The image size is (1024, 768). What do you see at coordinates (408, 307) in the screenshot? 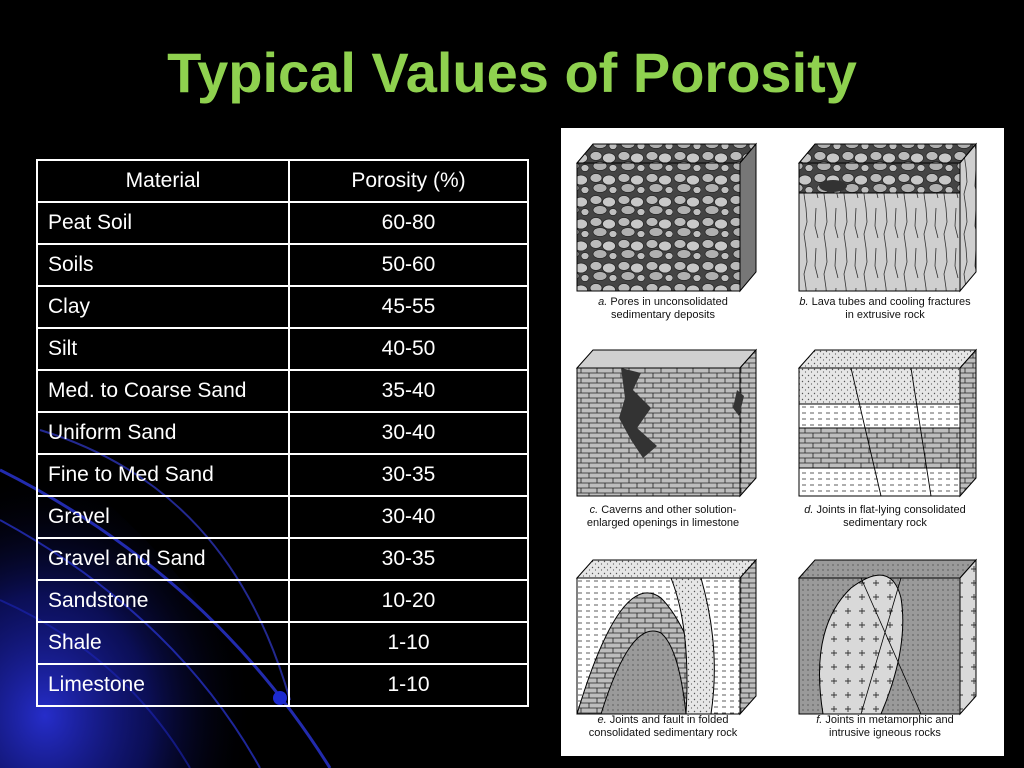
I see `porosity-cell: 45-55` at bounding box center [408, 307].